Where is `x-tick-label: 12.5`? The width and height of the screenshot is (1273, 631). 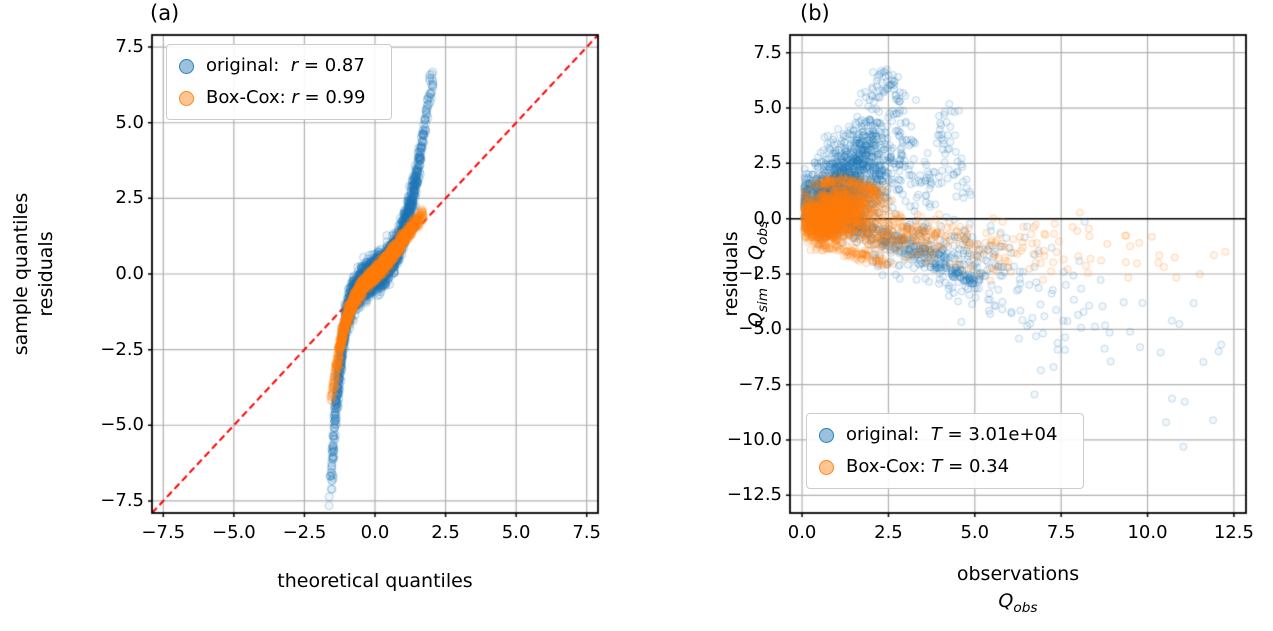
x-tick-label: 12.5 is located at coordinates (1233, 532).